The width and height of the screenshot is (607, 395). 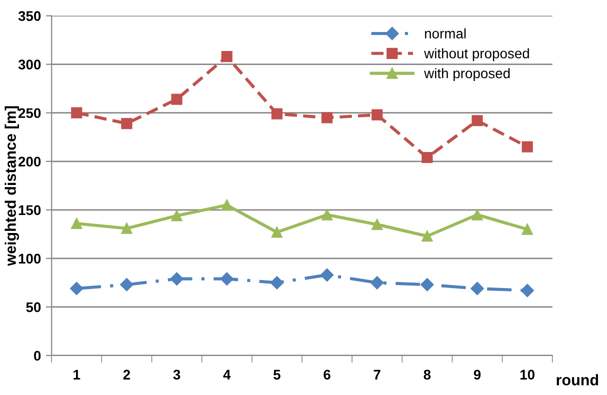 I want to click on y-tick-label: 300, so click(x=29, y=65).